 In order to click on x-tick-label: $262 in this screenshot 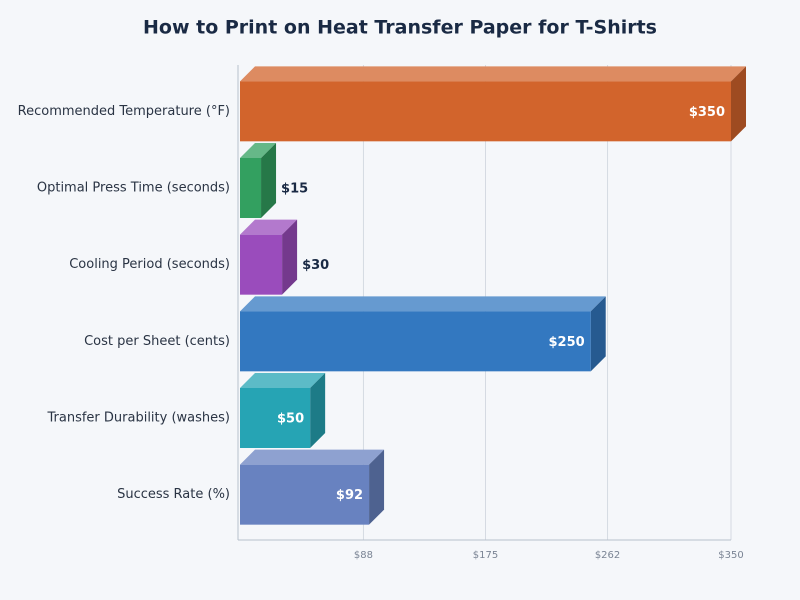, I will do `click(607, 555)`.